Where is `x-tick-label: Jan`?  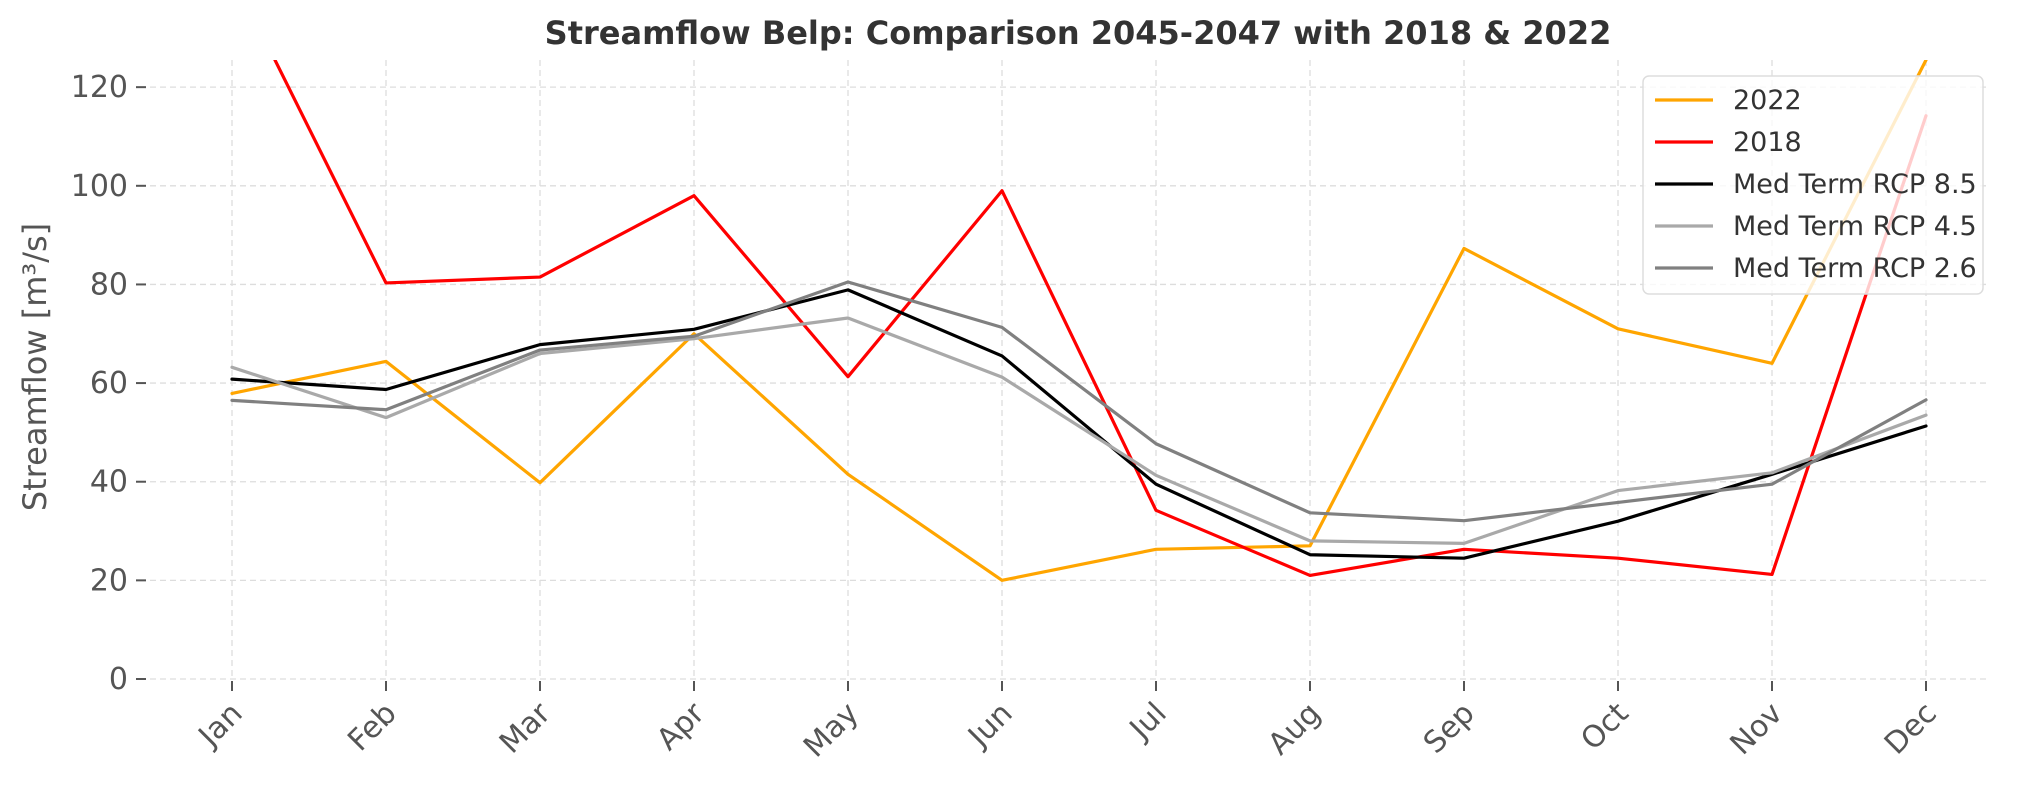
x-tick-label: Jan is located at coordinates (220, 725).